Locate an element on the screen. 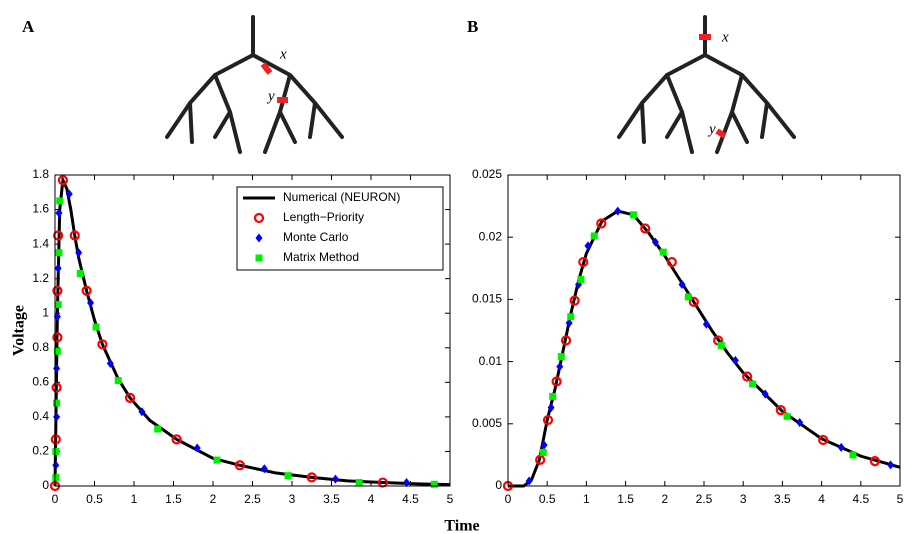 This screenshot has width=905, height=534. legend-label: Length−Priority is located at coordinates (323, 217).